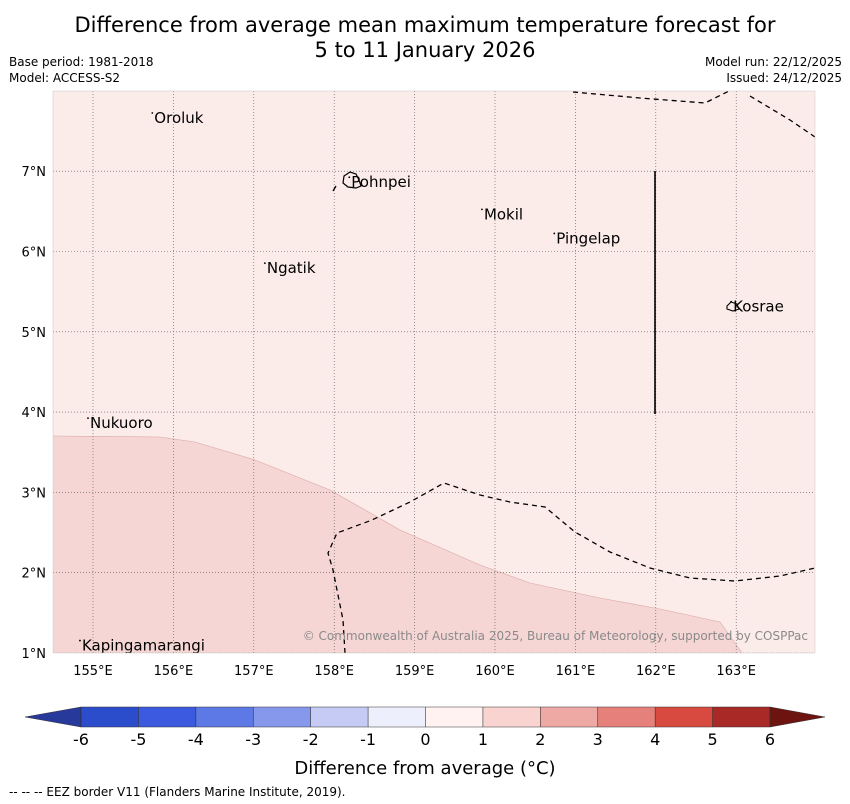 The height and width of the screenshot is (804, 850). I want to click on colorbar-tick-label: -3, so click(253, 739).